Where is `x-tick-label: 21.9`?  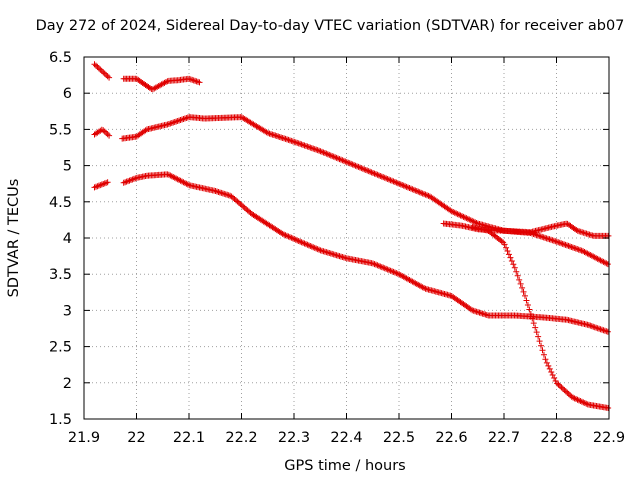 x-tick-label: 21.9 is located at coordinates (84, 438).